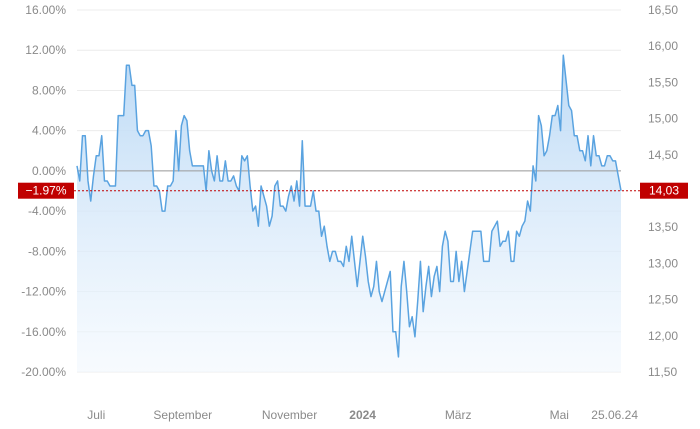  What do you see at coordinates (43, 372) in the screenshot?
I see `left-tick-label: -20.00%` at bounding box center [43, 372].